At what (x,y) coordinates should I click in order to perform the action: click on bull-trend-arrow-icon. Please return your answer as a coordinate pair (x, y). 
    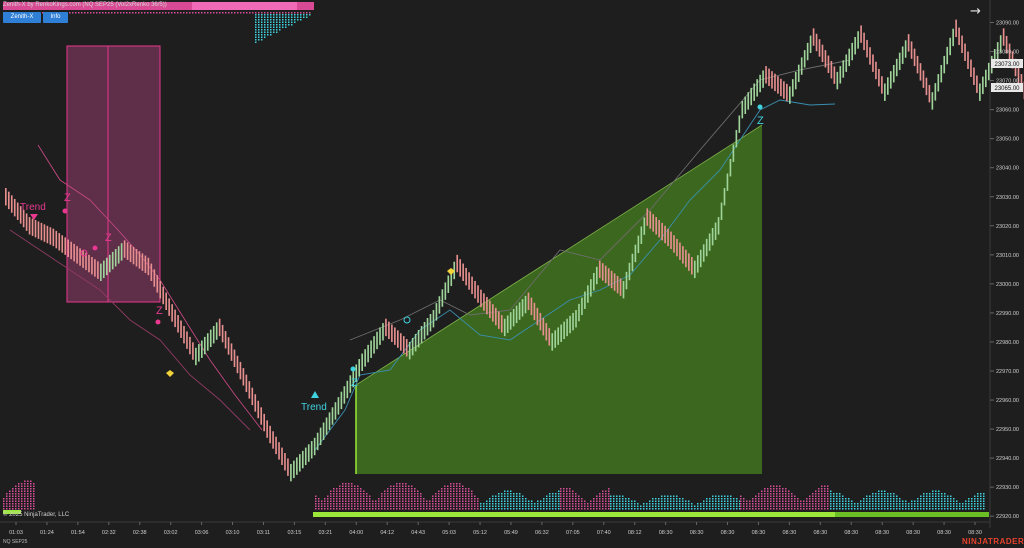
    Looking at the image, I should click on (315, 394).